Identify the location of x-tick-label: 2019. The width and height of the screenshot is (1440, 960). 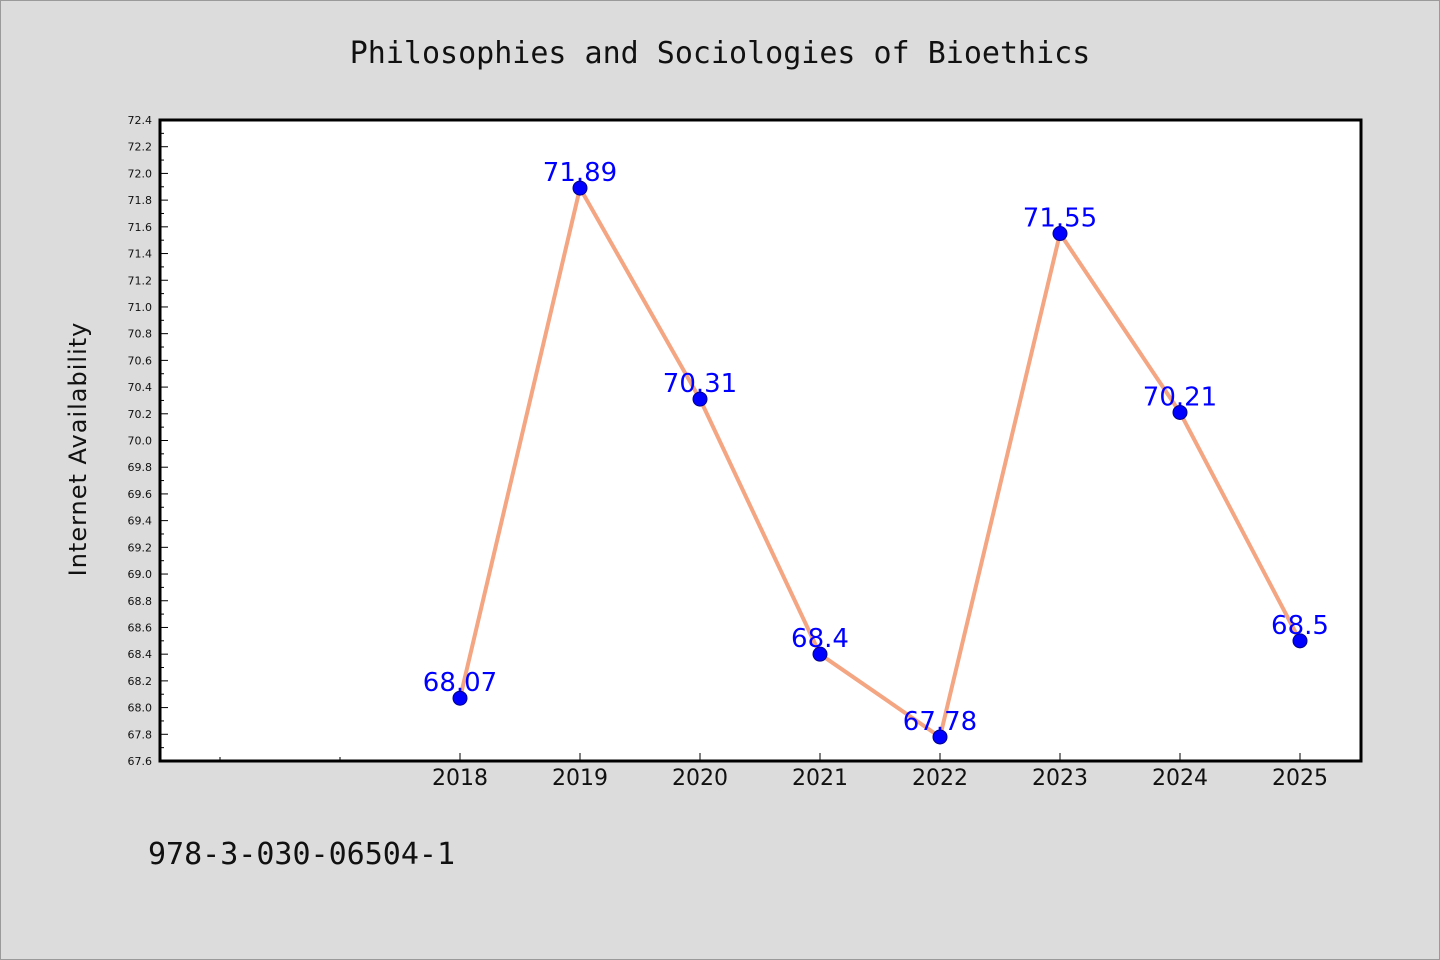
(580, 778).